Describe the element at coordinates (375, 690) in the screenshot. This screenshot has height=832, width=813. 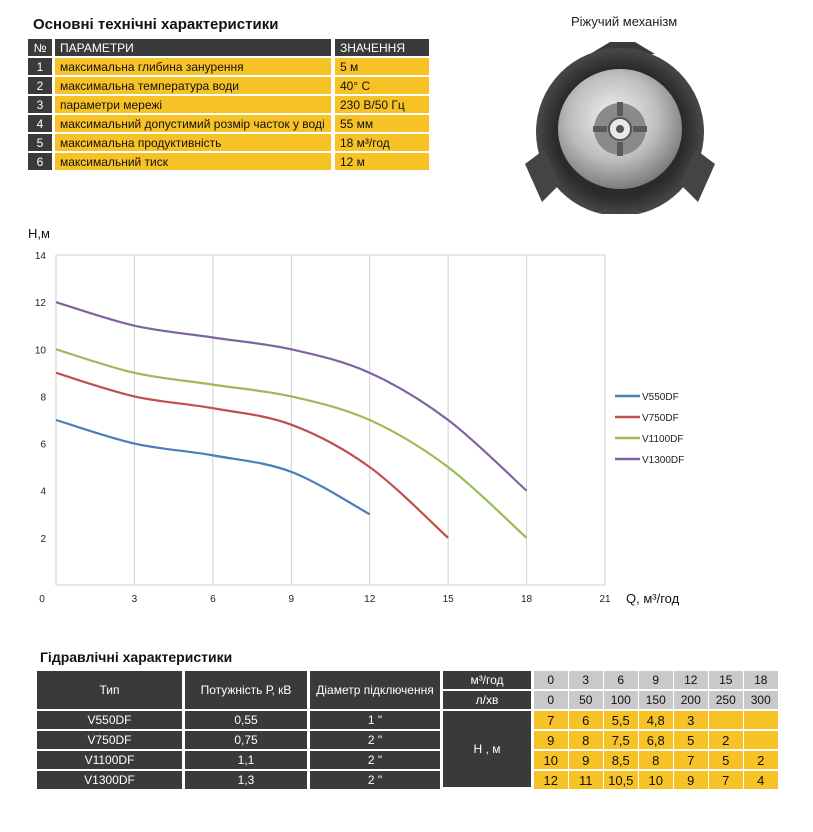
I see `header-diameter: Діаметр підключення` at that location.